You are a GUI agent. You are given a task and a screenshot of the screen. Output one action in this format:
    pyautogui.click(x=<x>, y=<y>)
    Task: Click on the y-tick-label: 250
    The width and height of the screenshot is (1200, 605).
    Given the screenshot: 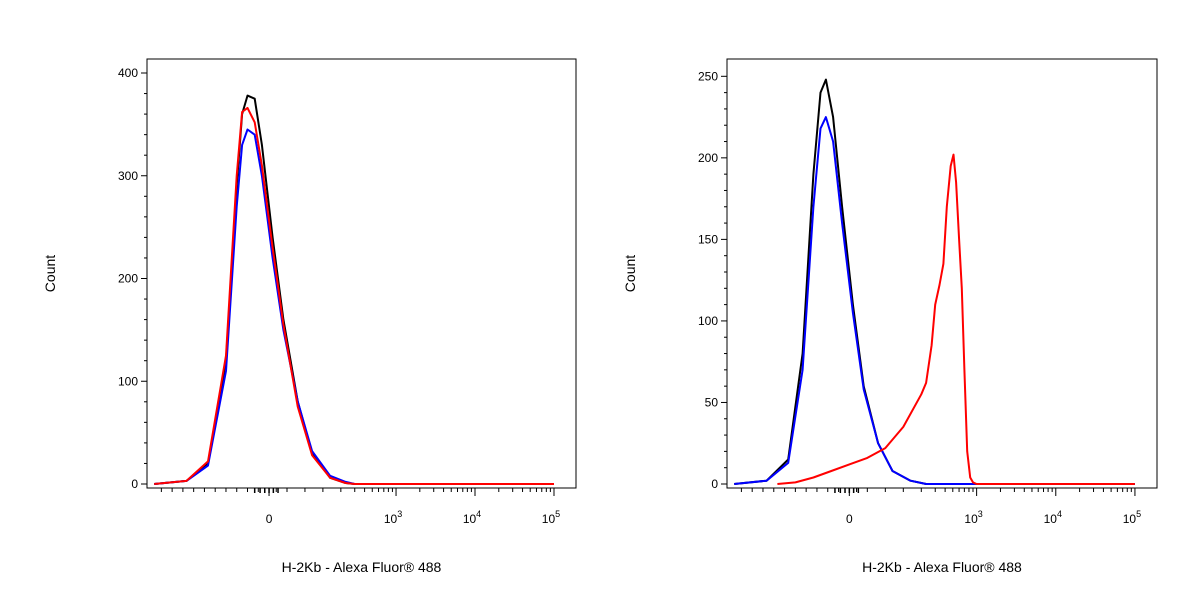 What is the action you would take?
    pyautogui.click(x=708, y=76)
    